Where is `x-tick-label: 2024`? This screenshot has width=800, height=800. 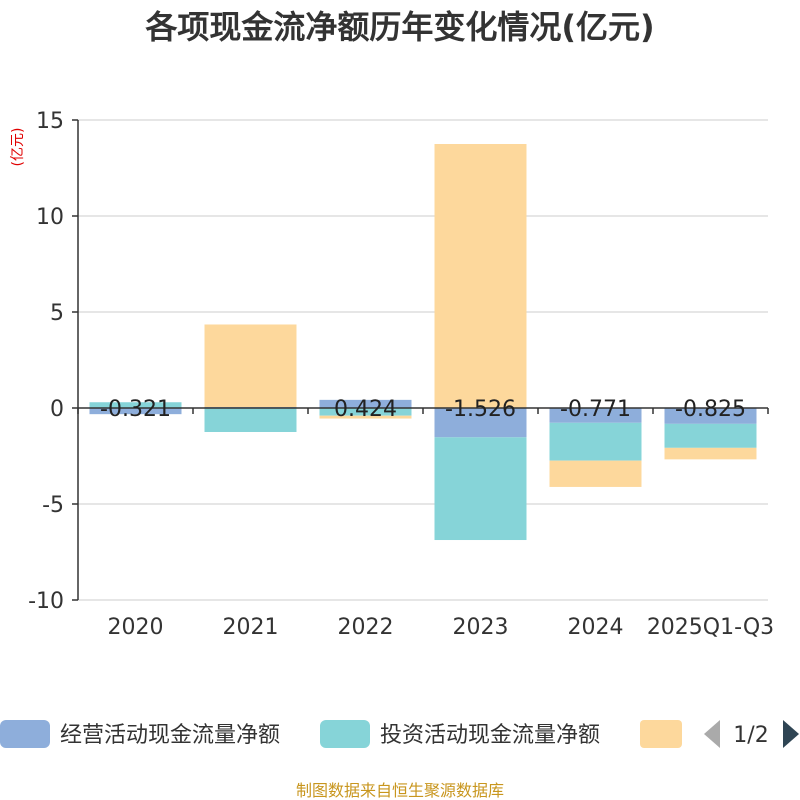
x-tick-label: 2024 is located at coordinates (596, 627).